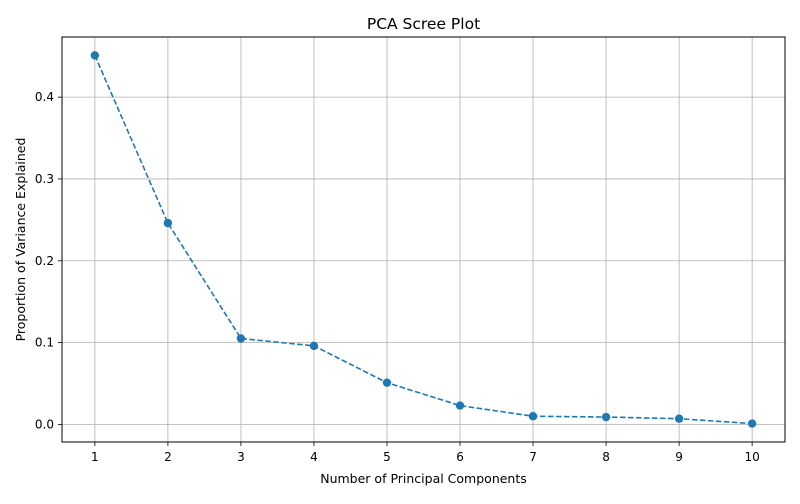 This screenshot has height=504, width=800. Describe the element at coordinates (387, 457) in the screenshot. I see `x-tick-label: 5` at that location.